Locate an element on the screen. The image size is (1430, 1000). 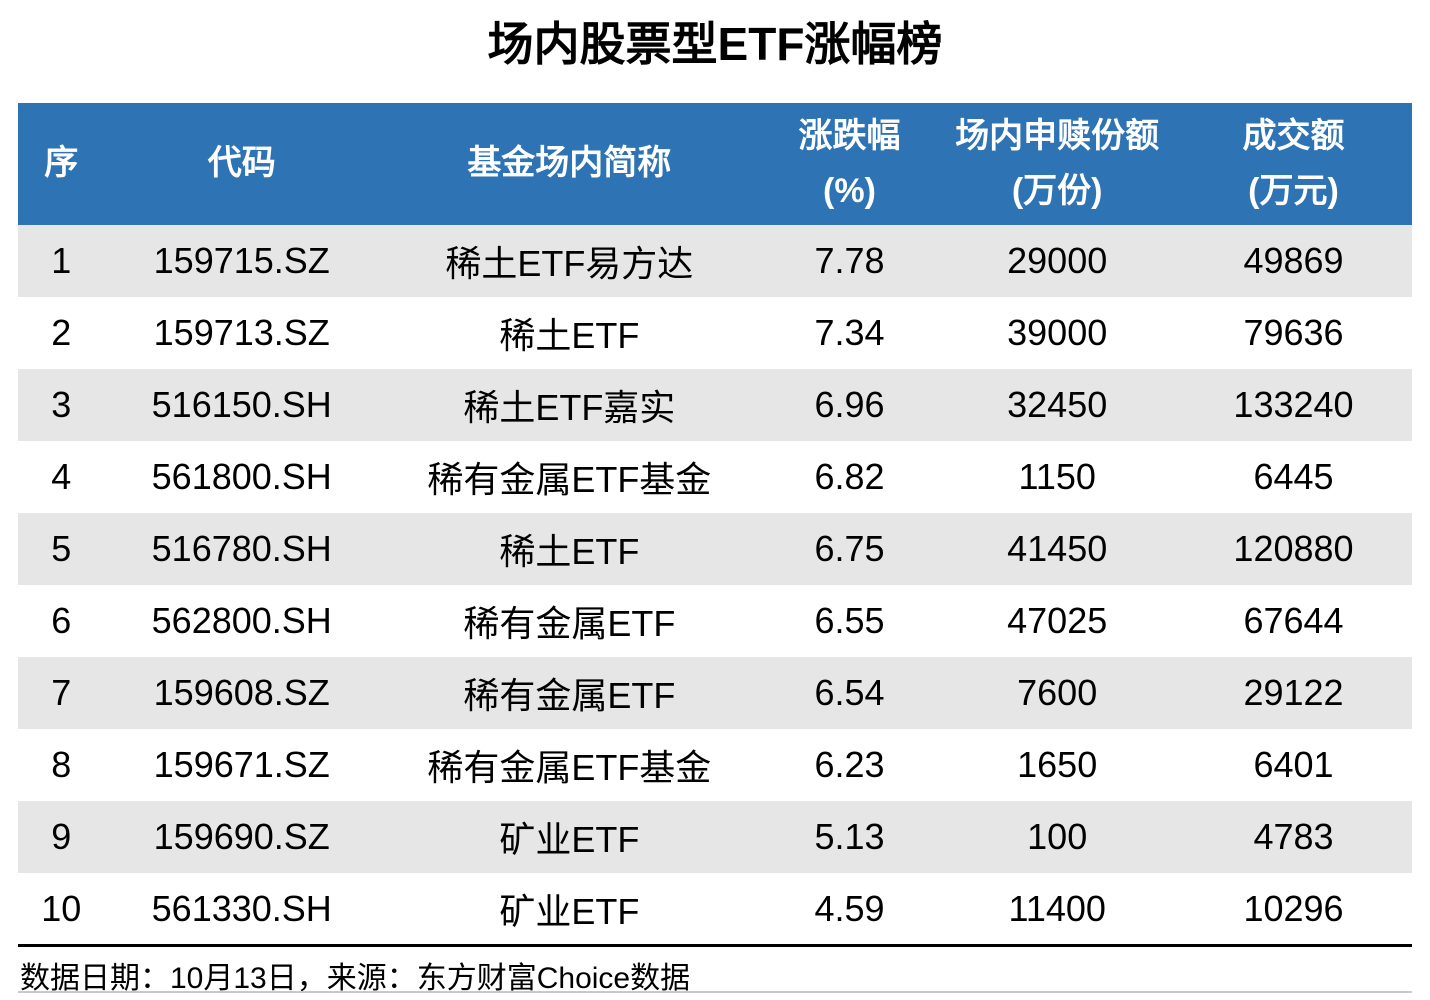
table-row: 2 159713.SZ 稀土ETF 7.34 39000 79636 is located at coordinates (715, 333).